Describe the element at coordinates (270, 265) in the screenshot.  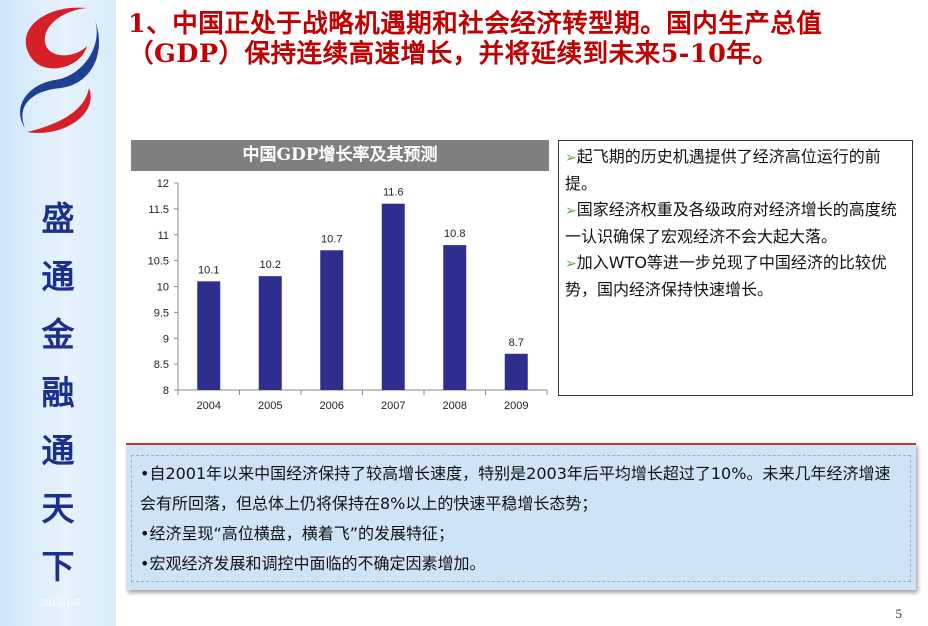
I see `data-label: 10.2` at that location.